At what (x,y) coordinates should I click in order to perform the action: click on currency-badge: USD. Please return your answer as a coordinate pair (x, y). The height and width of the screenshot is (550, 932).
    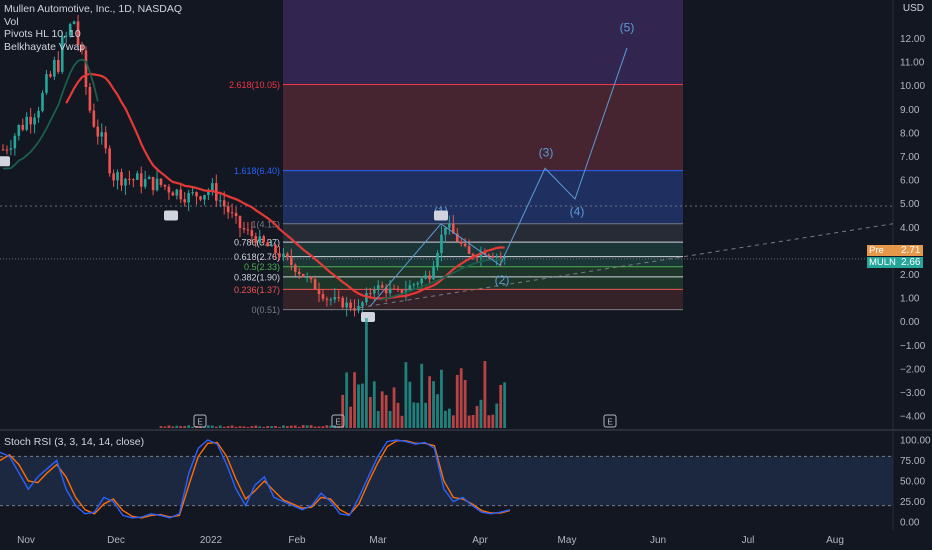
    Looking at the image, I should click on (913, 8).